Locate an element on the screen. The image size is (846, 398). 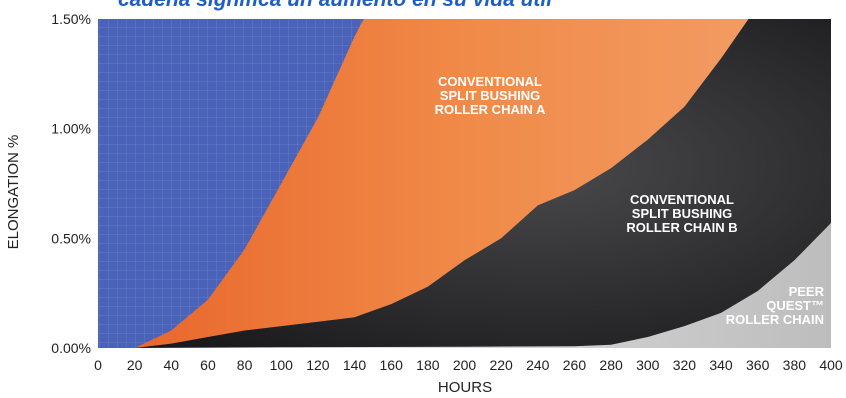
y-tick-label: 1.50% is located at coordinates (71, 19).